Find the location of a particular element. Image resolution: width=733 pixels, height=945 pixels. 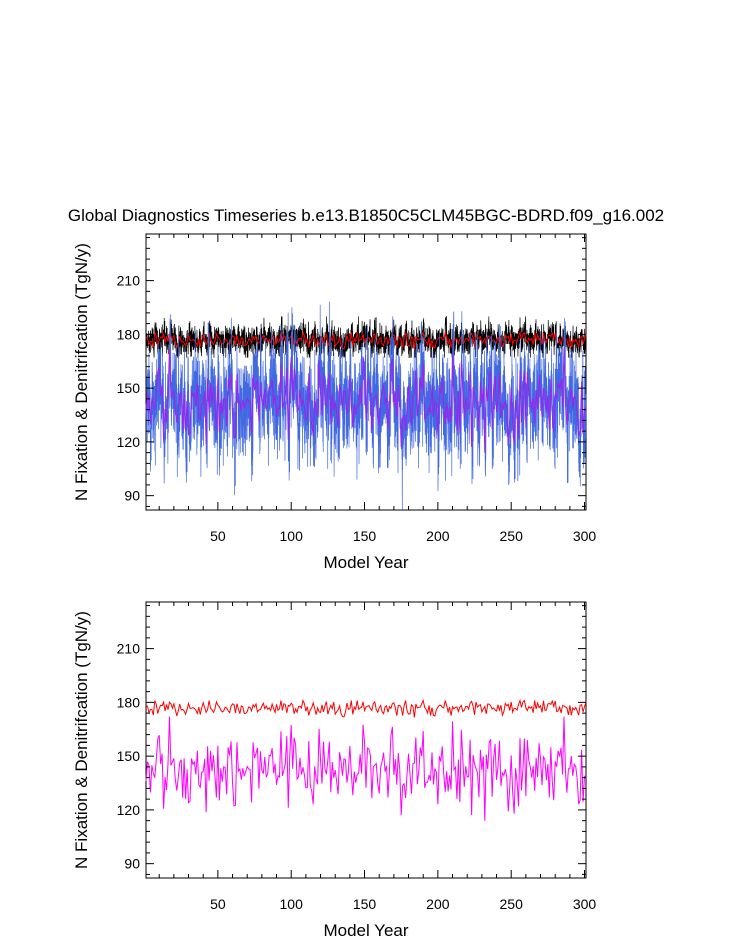

bottom-series-layer is located at coordinates (366, 759).